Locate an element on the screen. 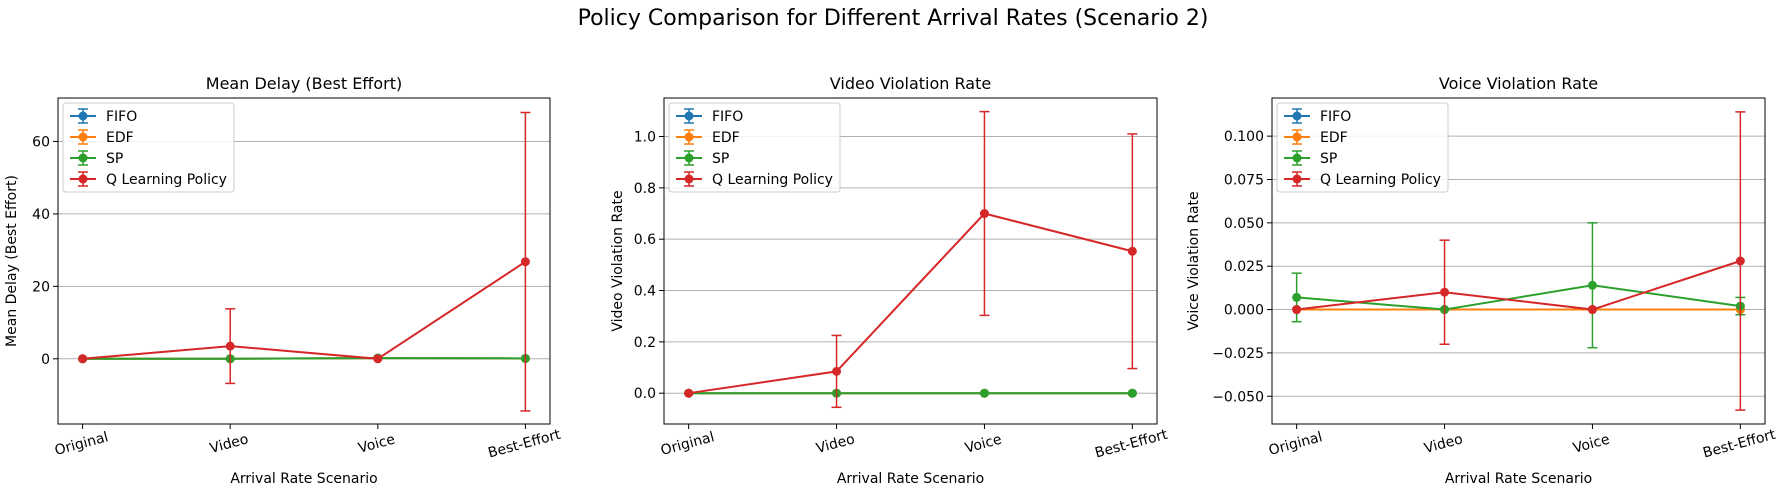  series-edf is located at coordinates (1518, 310).